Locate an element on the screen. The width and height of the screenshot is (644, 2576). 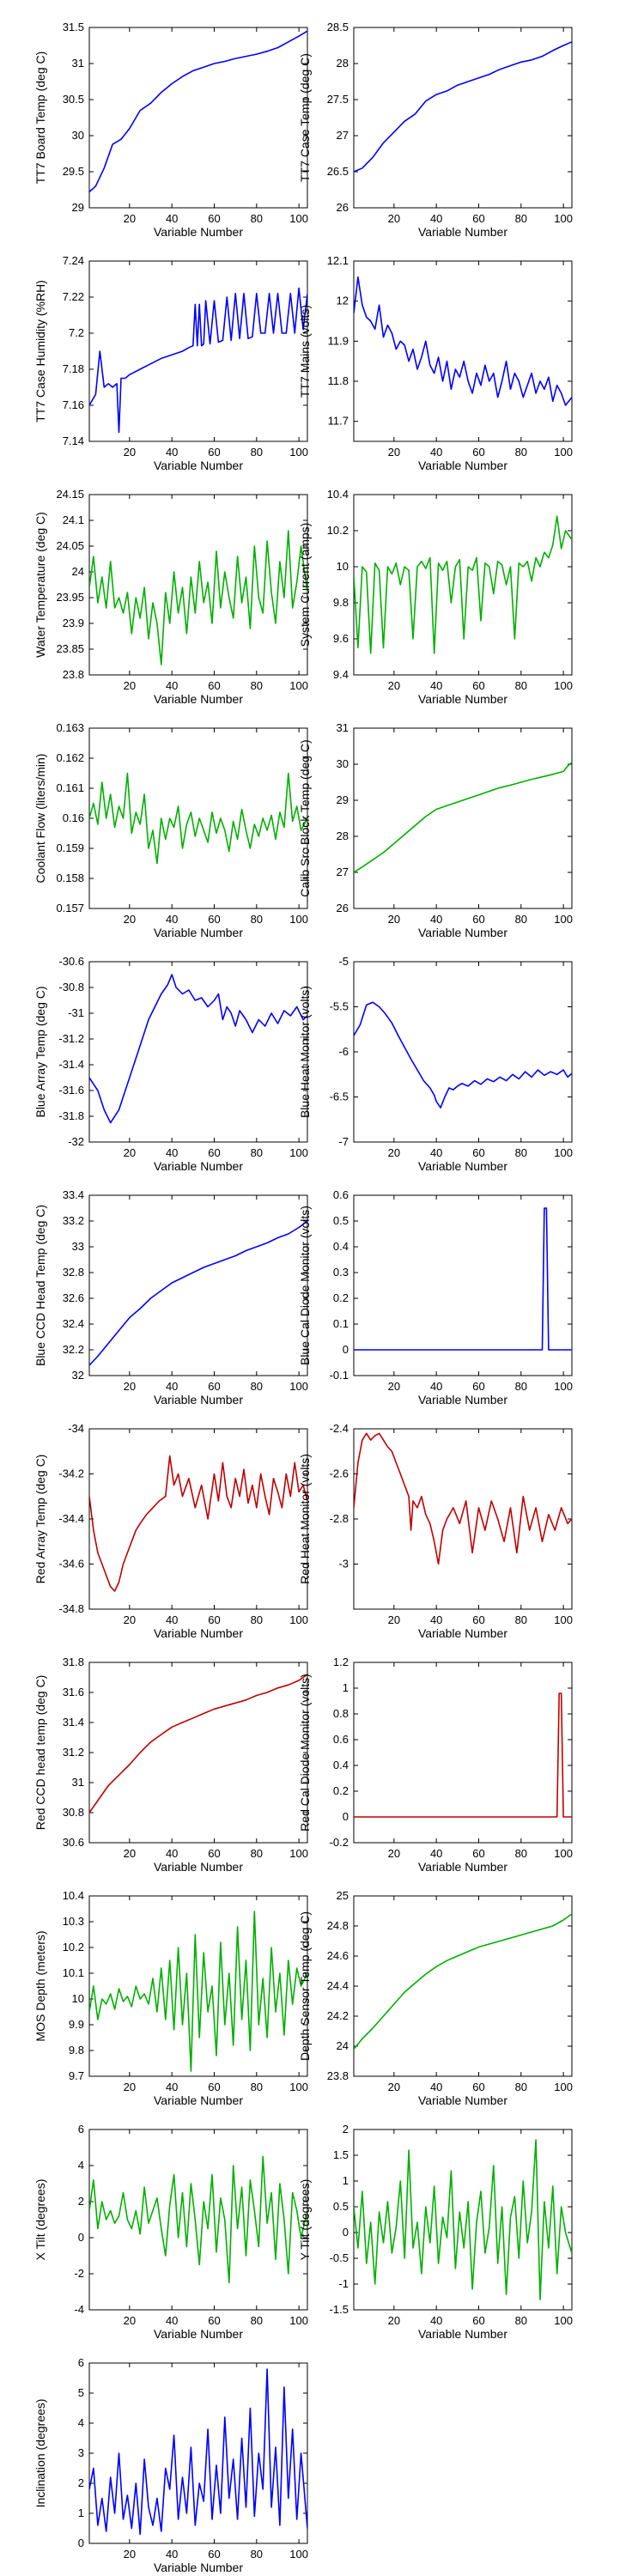
y-tick-label: 6 is located at coordinates (81, 2129).